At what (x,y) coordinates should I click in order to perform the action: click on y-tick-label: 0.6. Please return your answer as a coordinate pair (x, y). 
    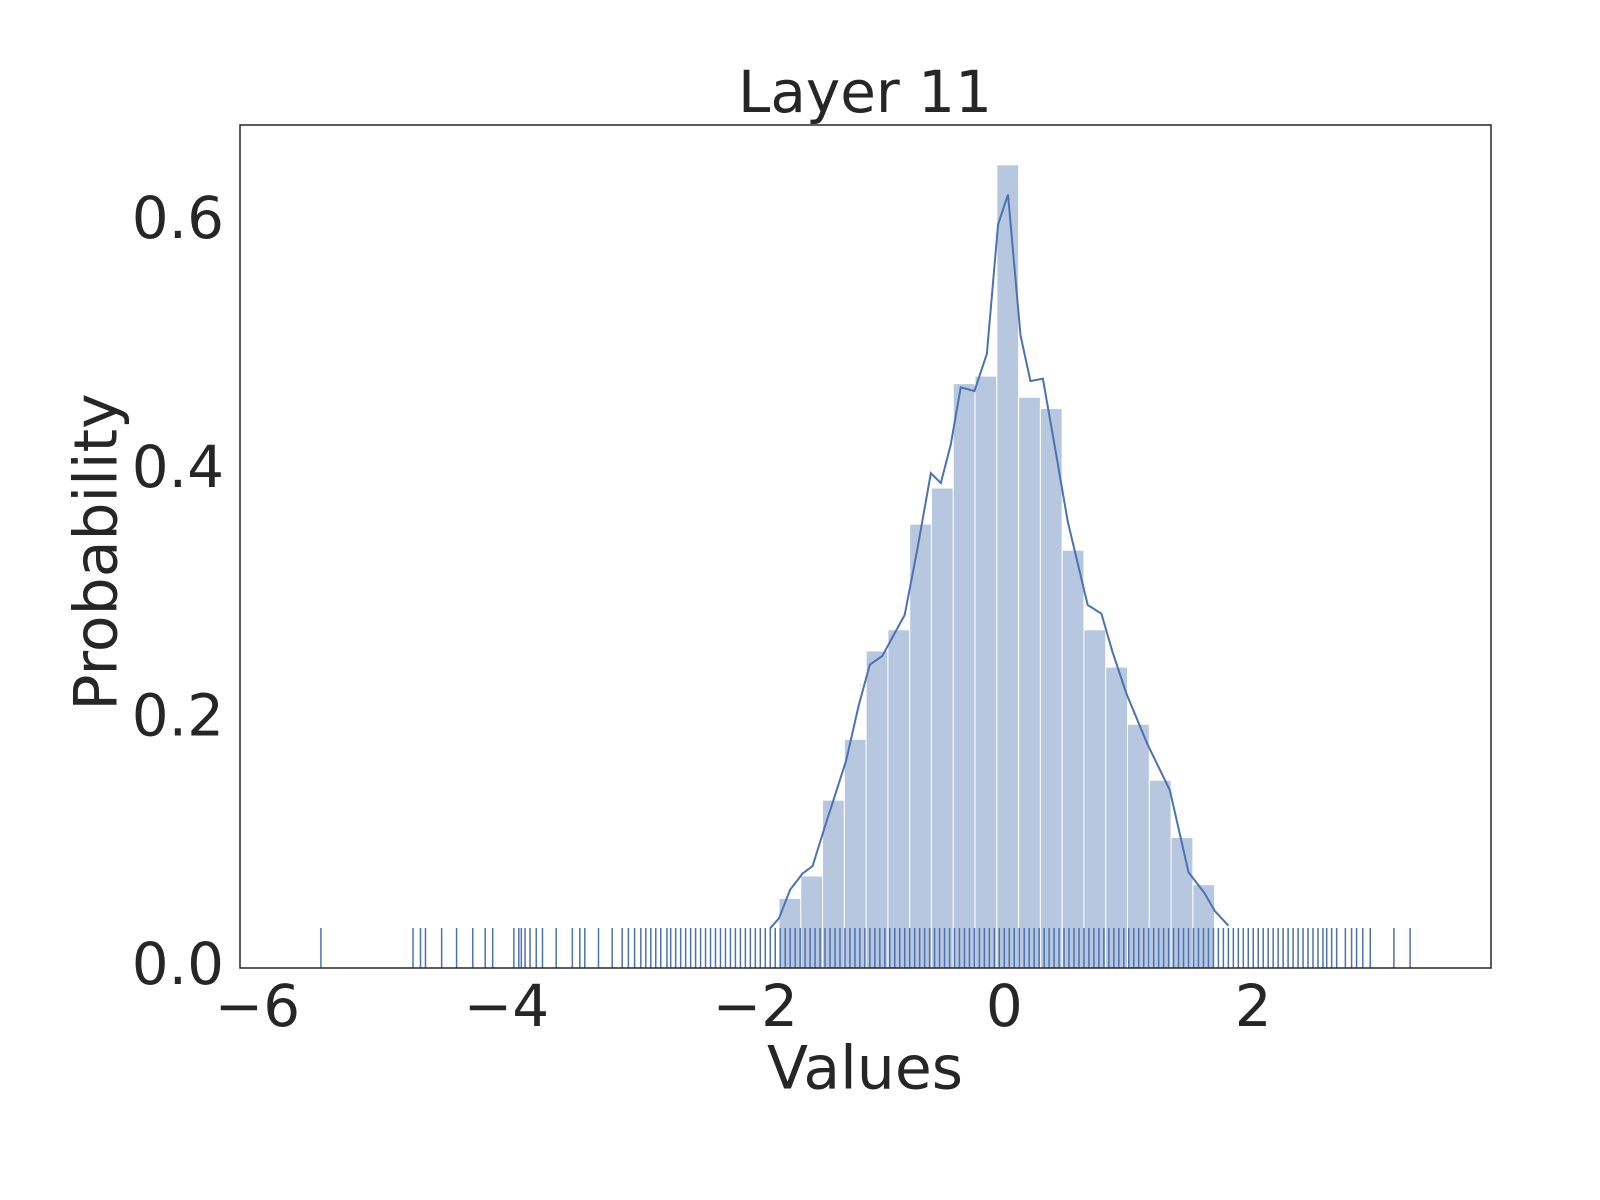
    Looking at the image, I should click on (178, 218).